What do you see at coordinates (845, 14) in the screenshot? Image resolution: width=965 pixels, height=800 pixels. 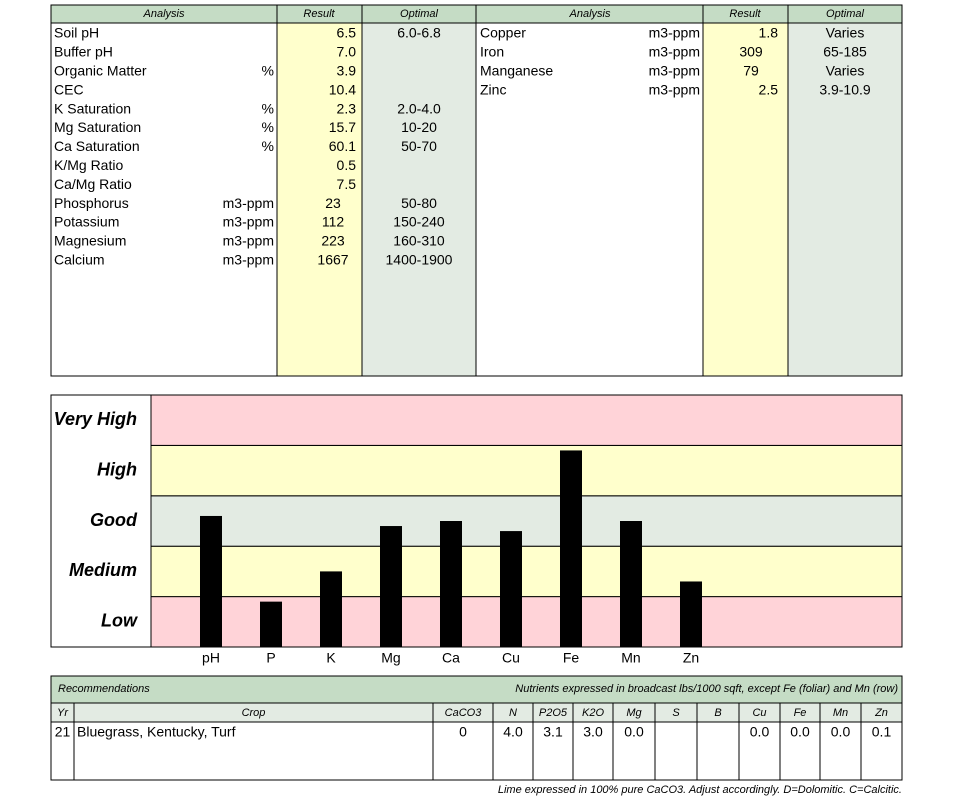 I see `column-header: Optimal` at bounding box center [845, 14].